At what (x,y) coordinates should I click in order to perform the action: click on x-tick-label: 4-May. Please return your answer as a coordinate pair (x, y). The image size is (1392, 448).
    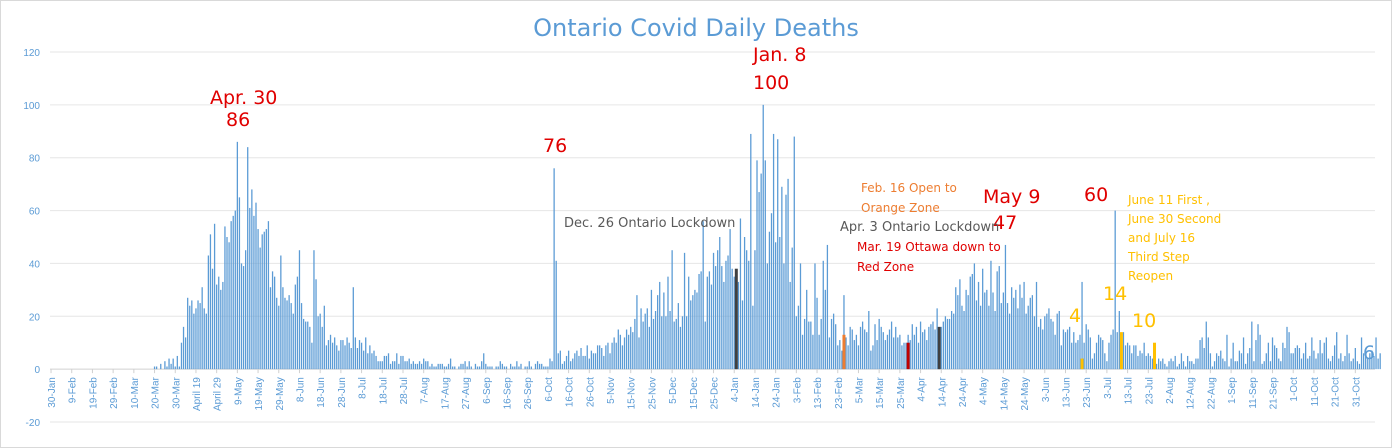
    Looking at the image, I should click on (984, 391).